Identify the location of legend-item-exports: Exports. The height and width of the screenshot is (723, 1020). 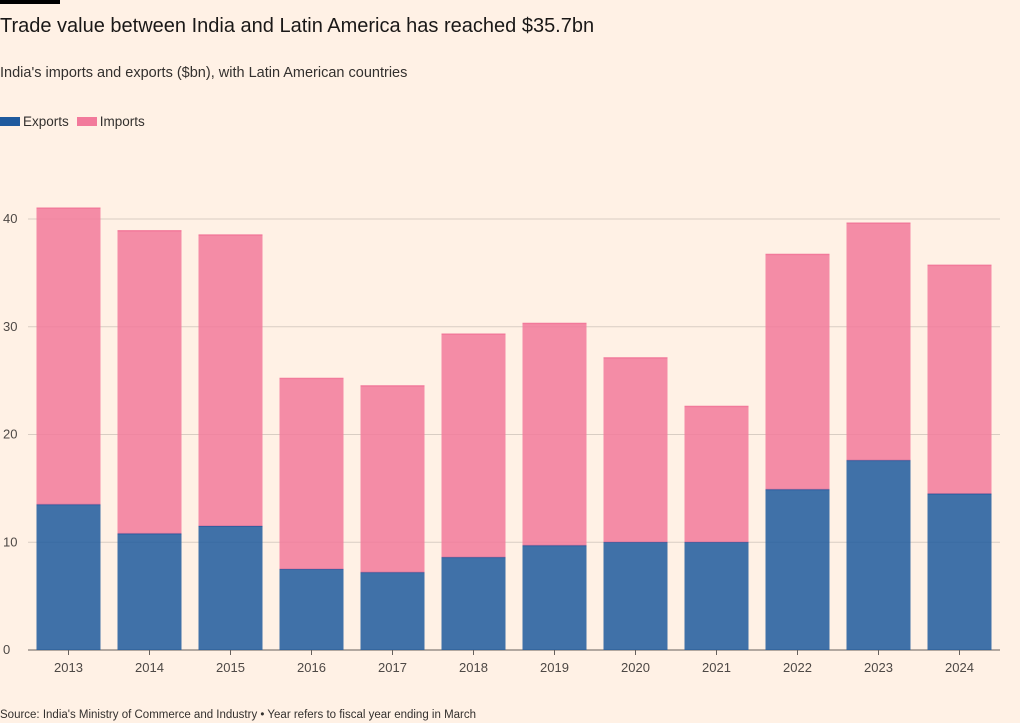
(34, 121).